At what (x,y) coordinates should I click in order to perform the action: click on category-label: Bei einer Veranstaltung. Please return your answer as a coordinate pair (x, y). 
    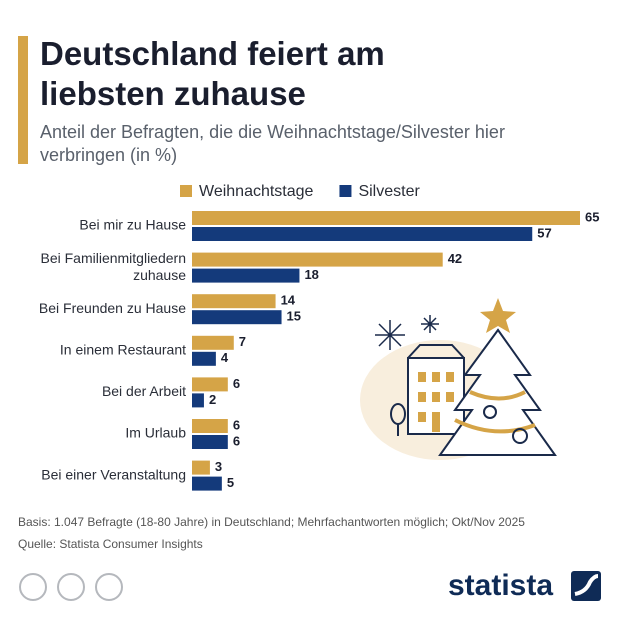
    Looking at the image, I should click on (113, 474).